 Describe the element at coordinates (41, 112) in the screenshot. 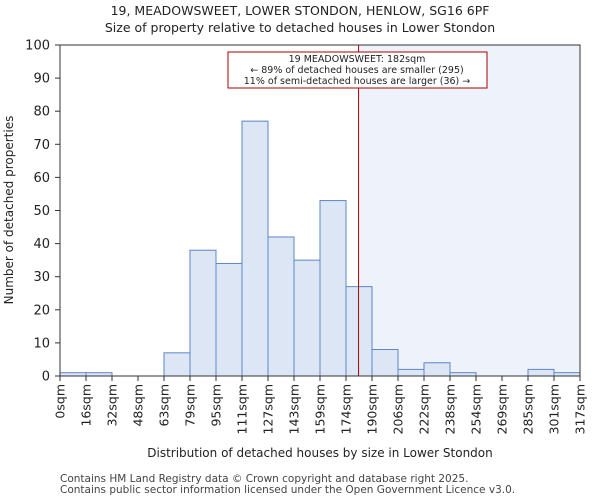

I see `y-tick-label: 80` at that location.